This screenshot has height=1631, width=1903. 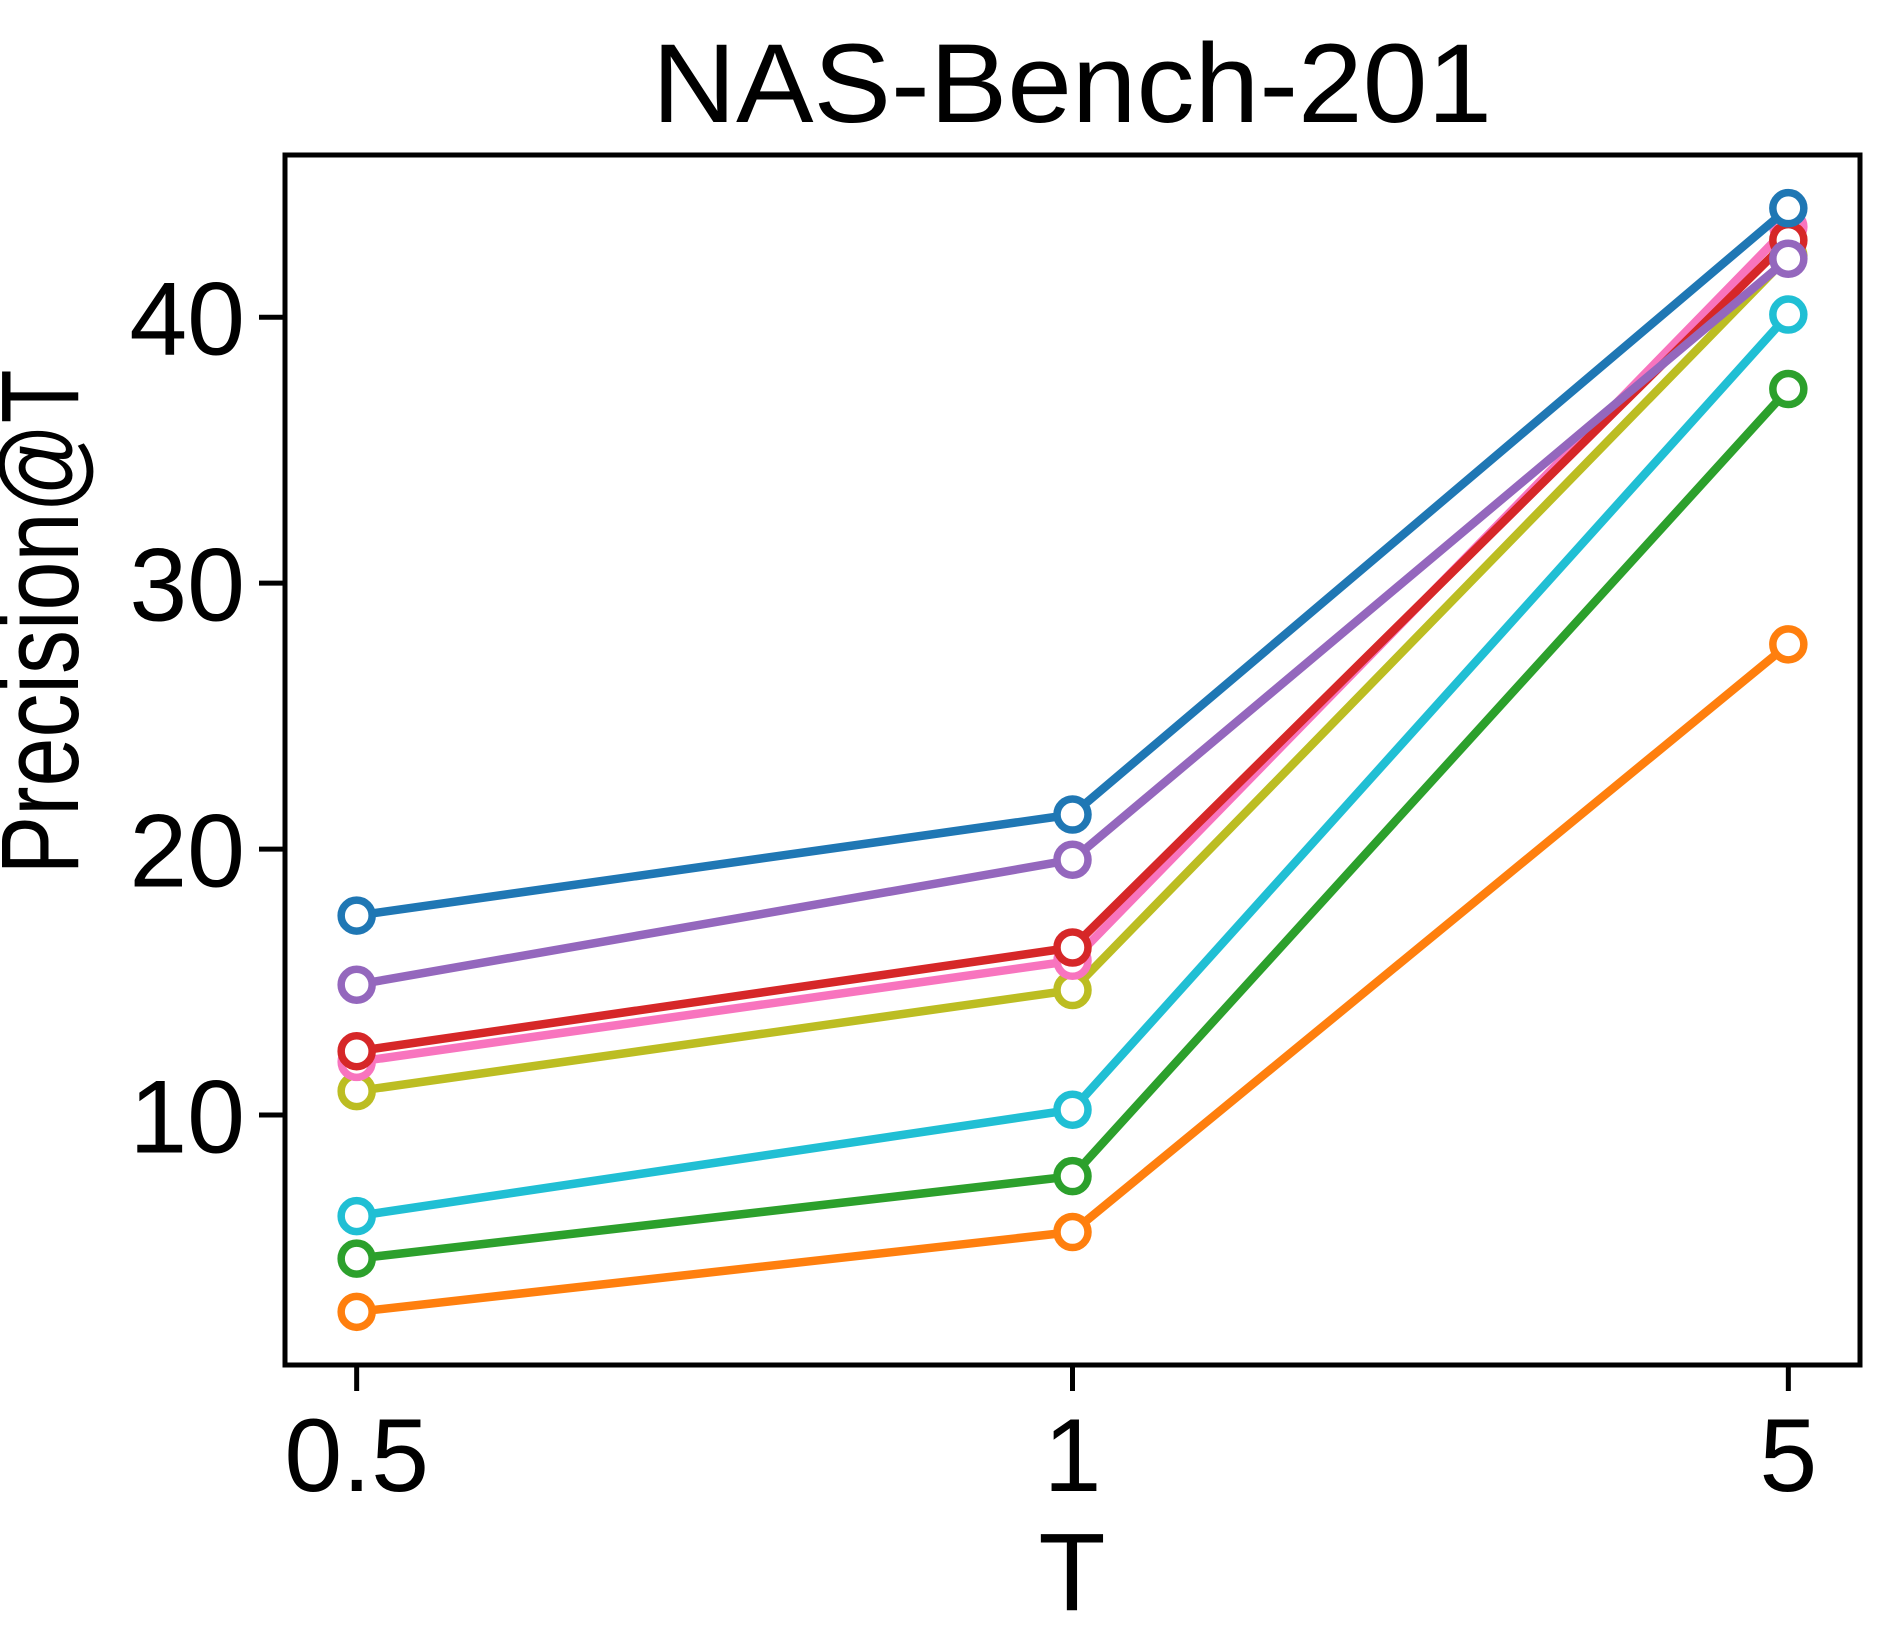 I want to click on y-axis-label: Precision@T, so click(x=51, y=621).